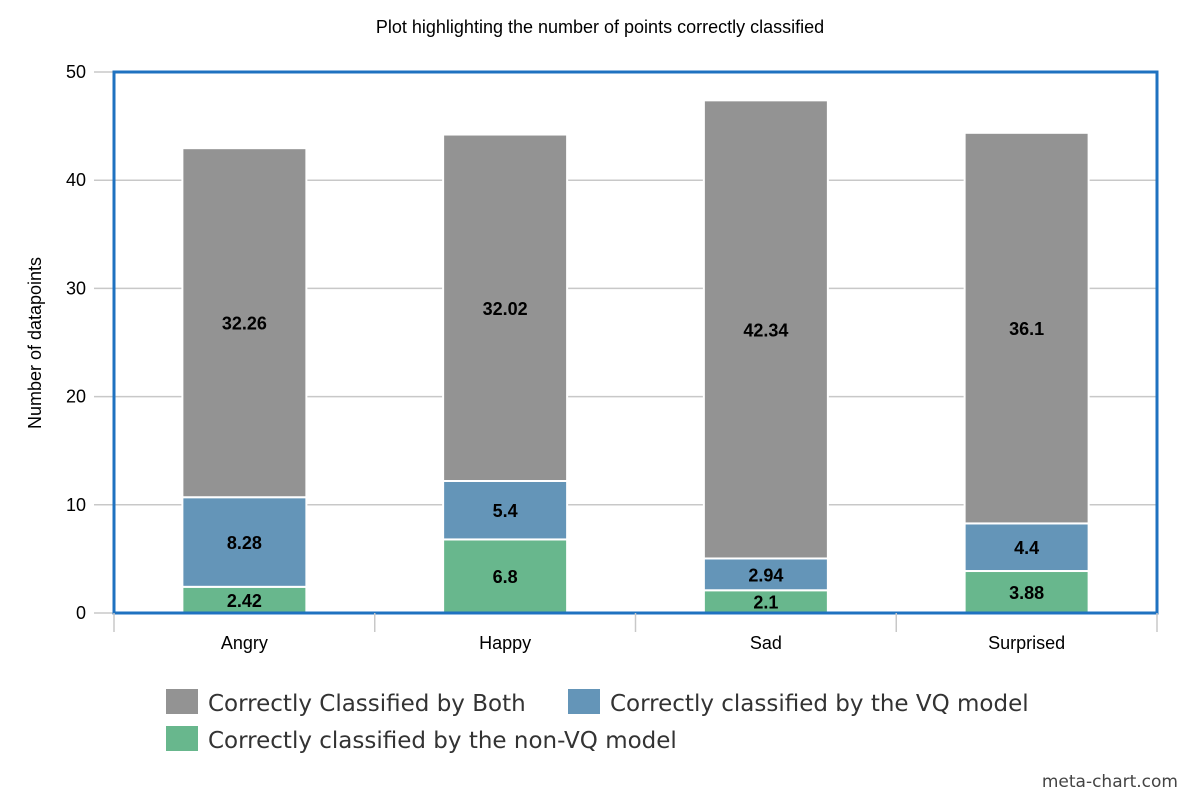  I want to click on data-label: 2.94, so click(765, 575).